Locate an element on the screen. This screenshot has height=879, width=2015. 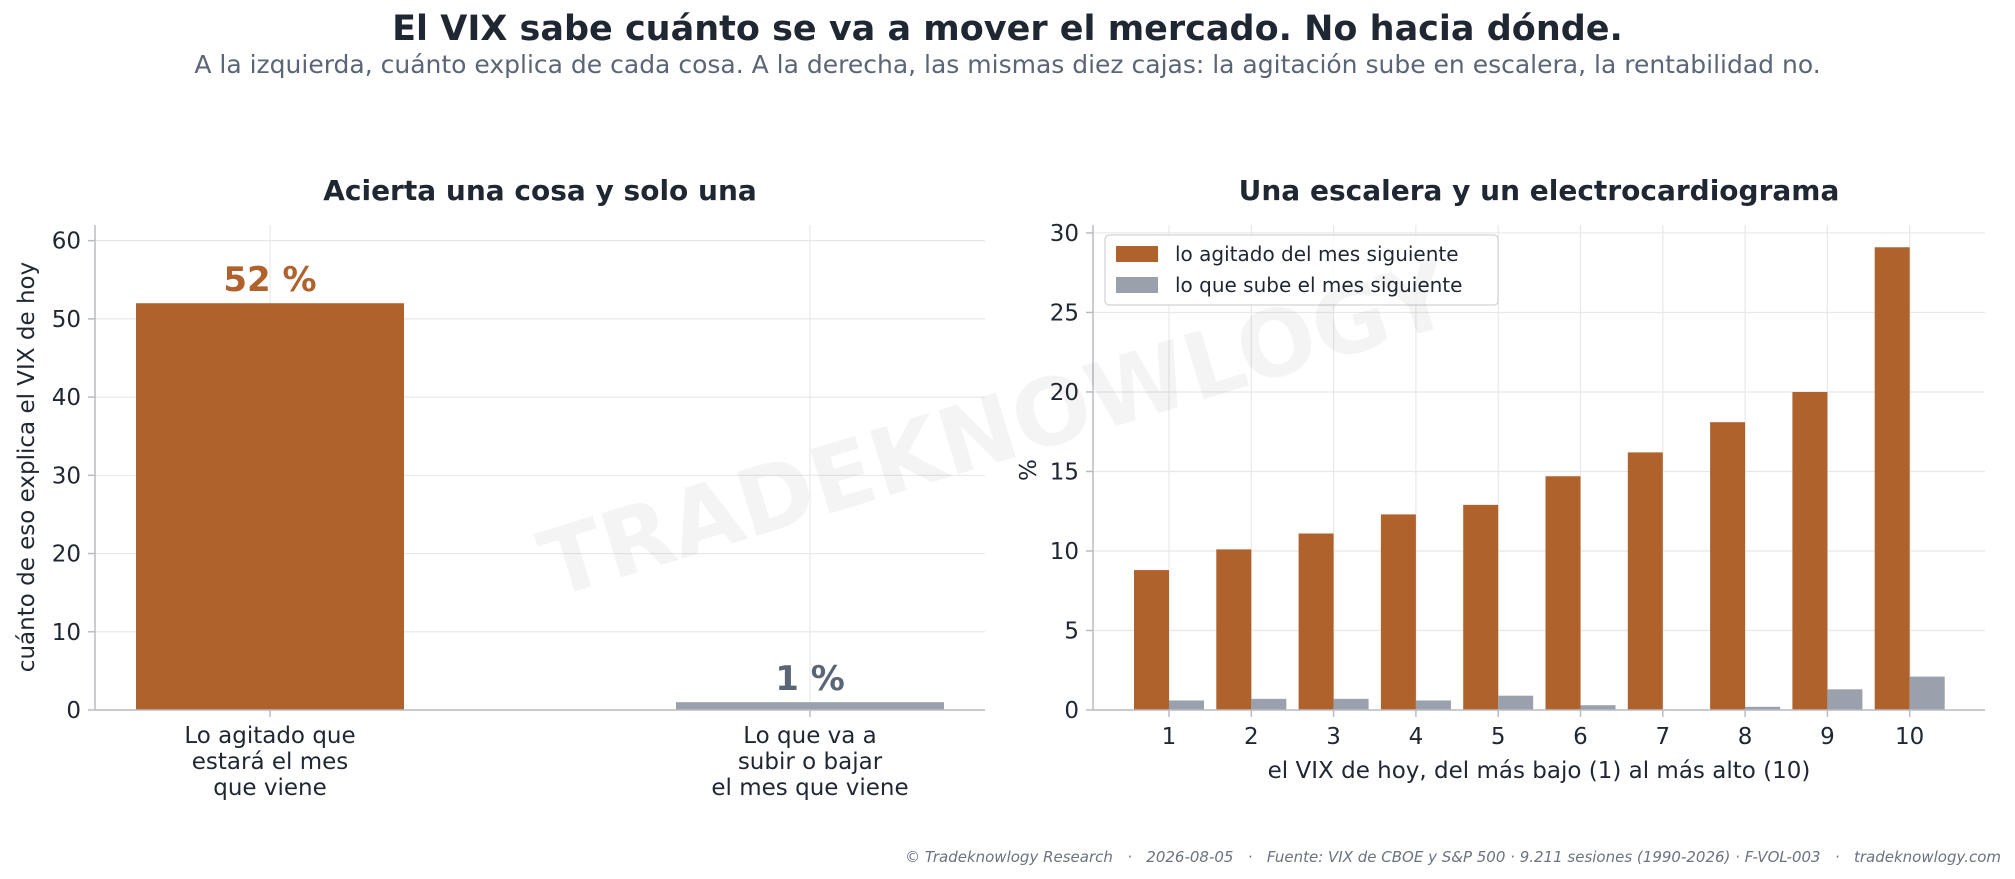
x-tick-label: que viene is located at coordinates (270, 788).